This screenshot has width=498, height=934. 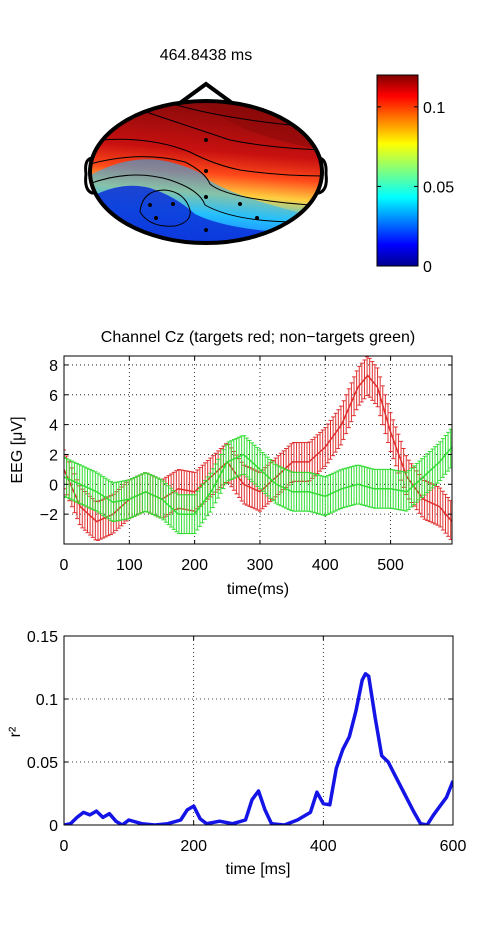 I want to click on colorbar-tick-label: 0.05, so click(x=438, y=187).